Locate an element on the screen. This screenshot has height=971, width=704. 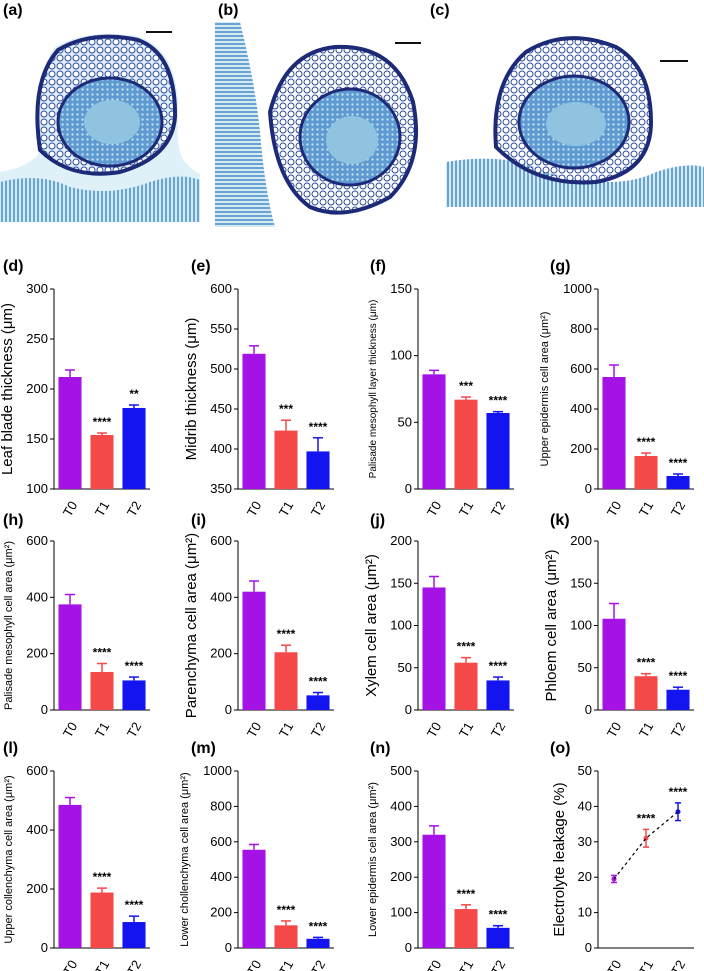
y-tick-label: 800 is located at coordinates (221, 805).